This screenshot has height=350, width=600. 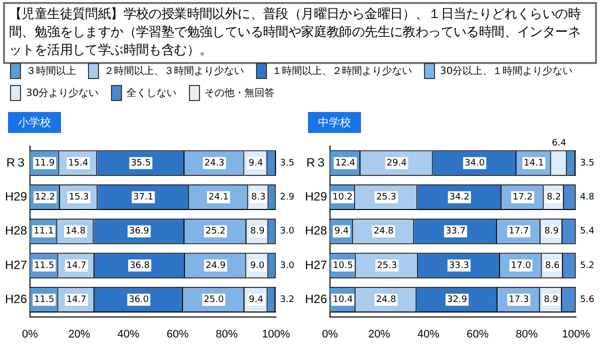 What do you see at coordinates (457, 300) in the screenshot?
I see `data-label: 32.9` at bounding box center [457, 300].